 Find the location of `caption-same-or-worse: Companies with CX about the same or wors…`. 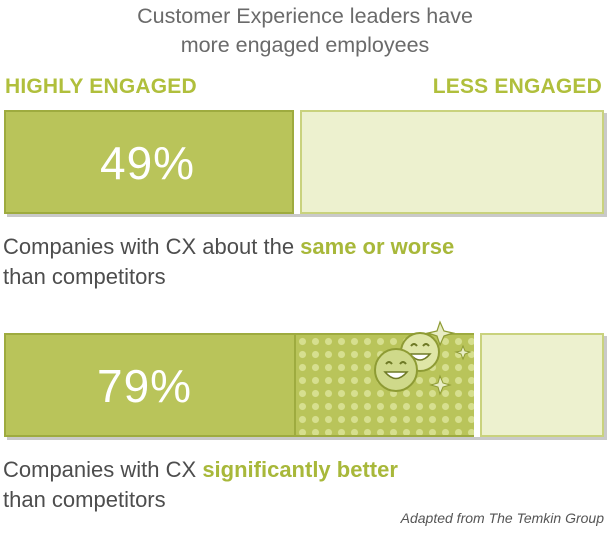

caption-same-or-worse: Companies with CX about the same or wors… is located at coordinates (228, 262).